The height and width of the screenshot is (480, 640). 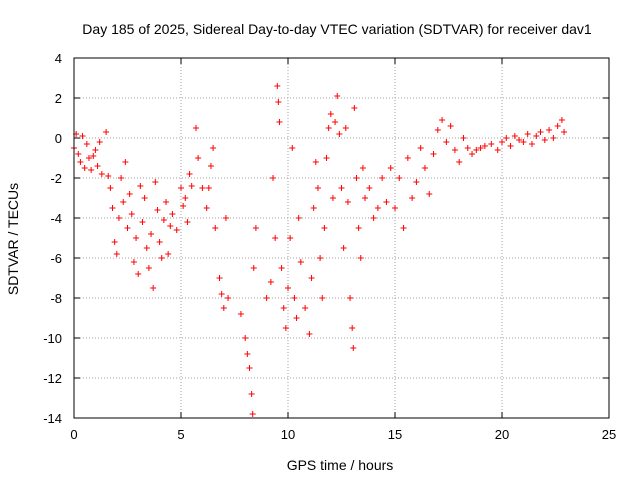 What do you see at coordinates (52, 378) in the screenshot?
I see `y-tick-label: -12` at bounding box center [52, 378].